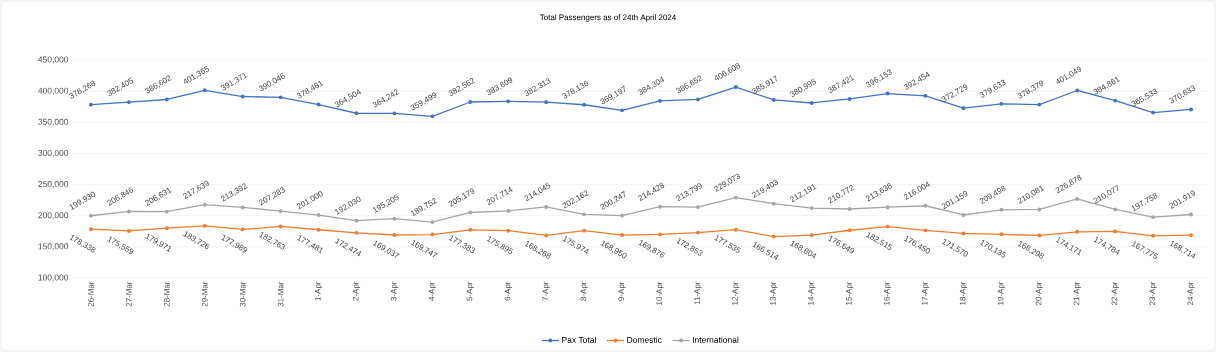 The height and width of the screenshot is (352, 1216). I want to click on y-tick-label: 350,000, so click(53, 122).